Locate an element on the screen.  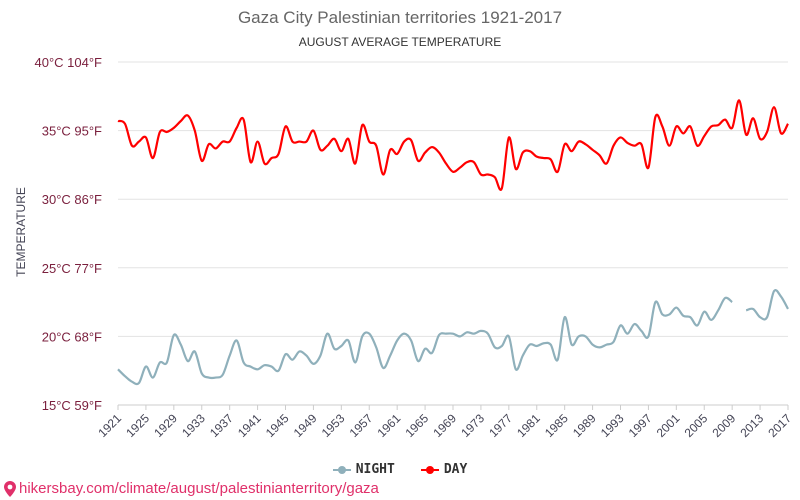
chart-subtitle: AUGUST AVERAGE TEMPERATURE is located at coordinates (400, 42).